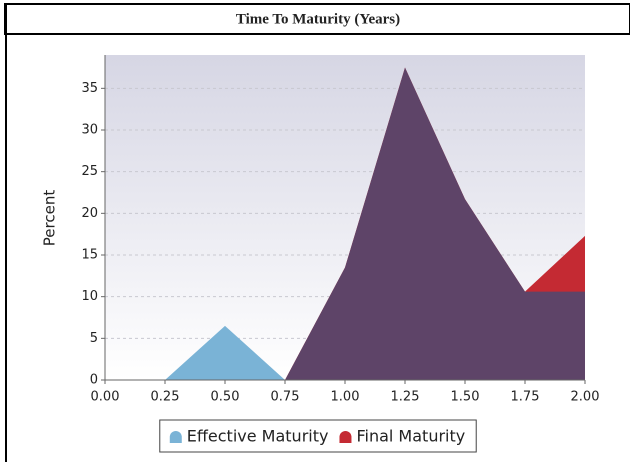  Describe the element at coordinates (94, 338) in the screenshot. I see `y-tick-label: 5` at that location.